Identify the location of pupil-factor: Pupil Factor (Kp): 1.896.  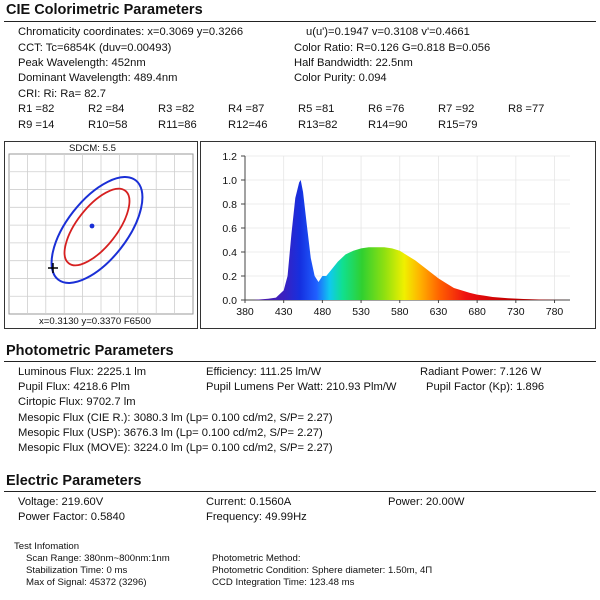
(485, 387).